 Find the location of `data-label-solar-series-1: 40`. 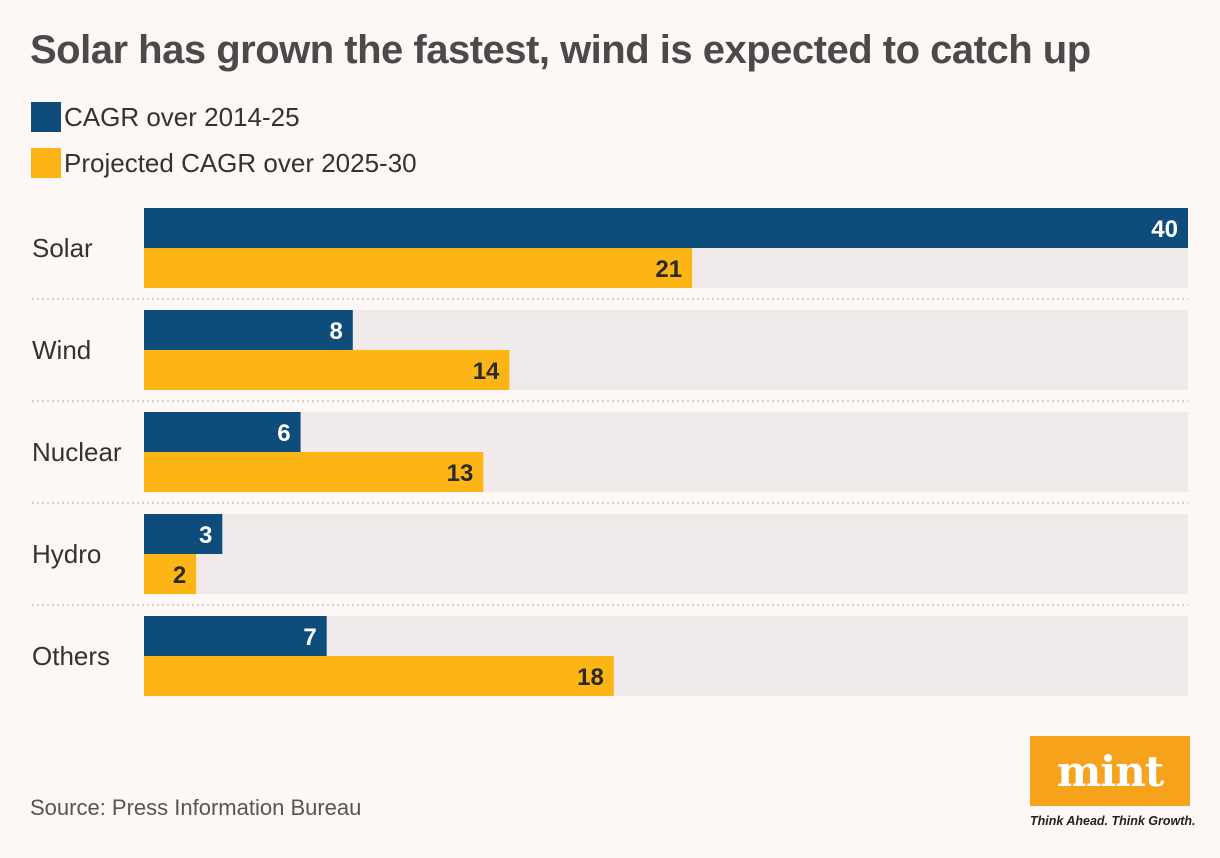

data-label-solar-series-1: 40 is located at coordinates (1164, 229).